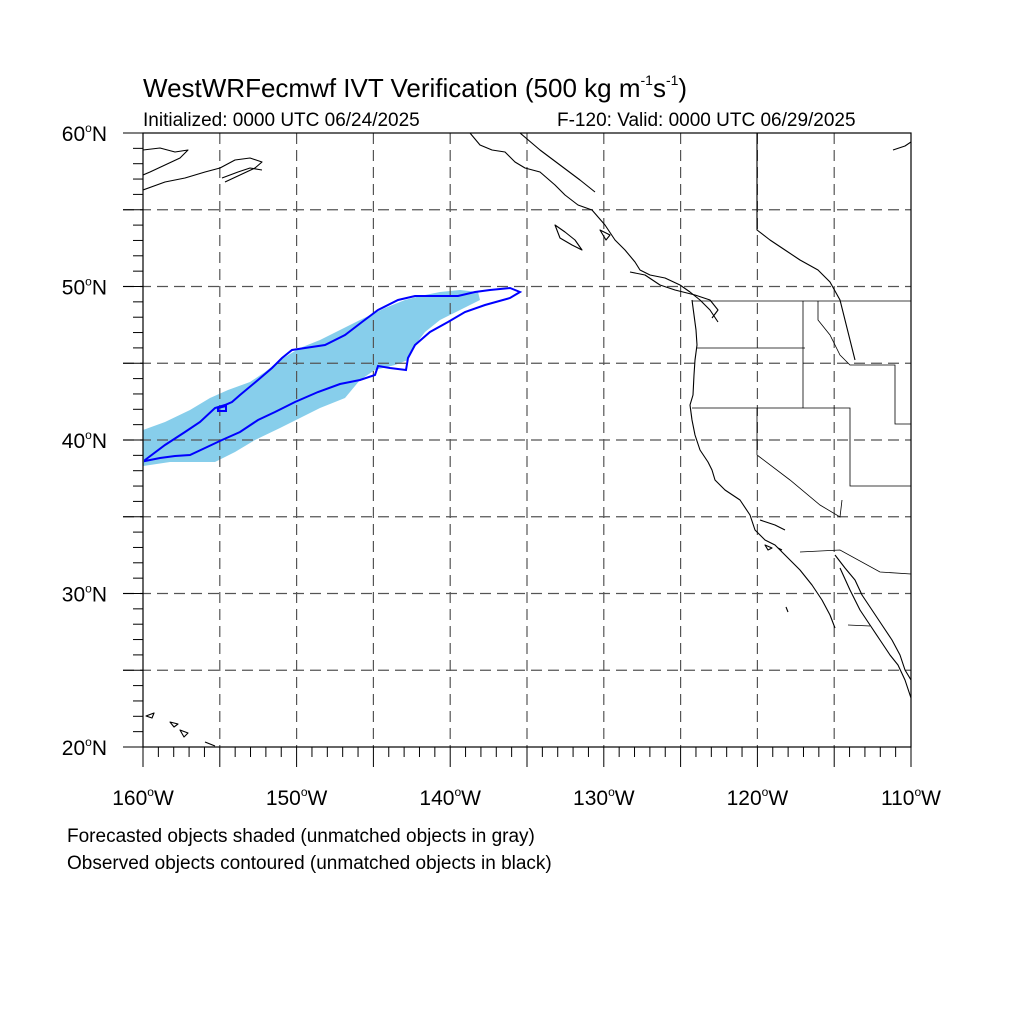 The width and height of the screenshot is (1024, 1024). Describe the element at coordinates (84, 133) in the screenshot. I see `latitude-label: 60oN` at that location.